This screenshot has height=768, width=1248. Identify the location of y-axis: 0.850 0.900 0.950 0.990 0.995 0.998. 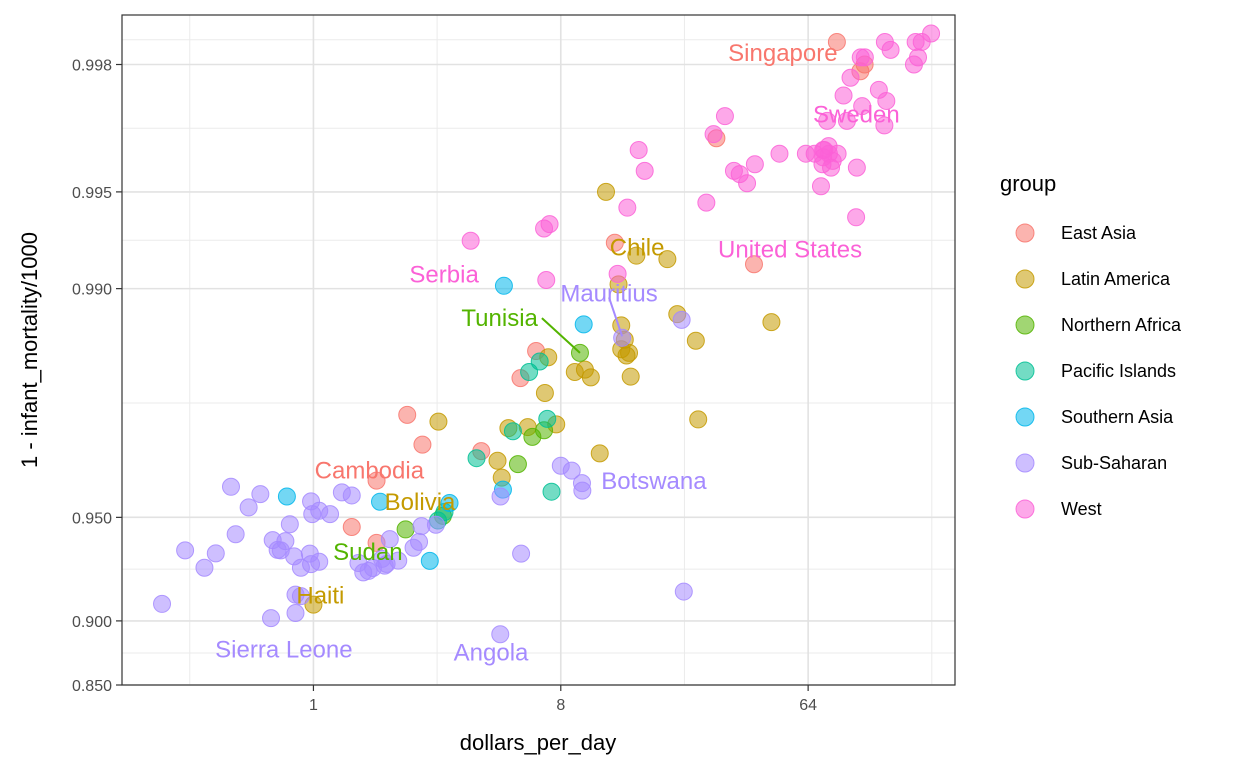
(97, 376).